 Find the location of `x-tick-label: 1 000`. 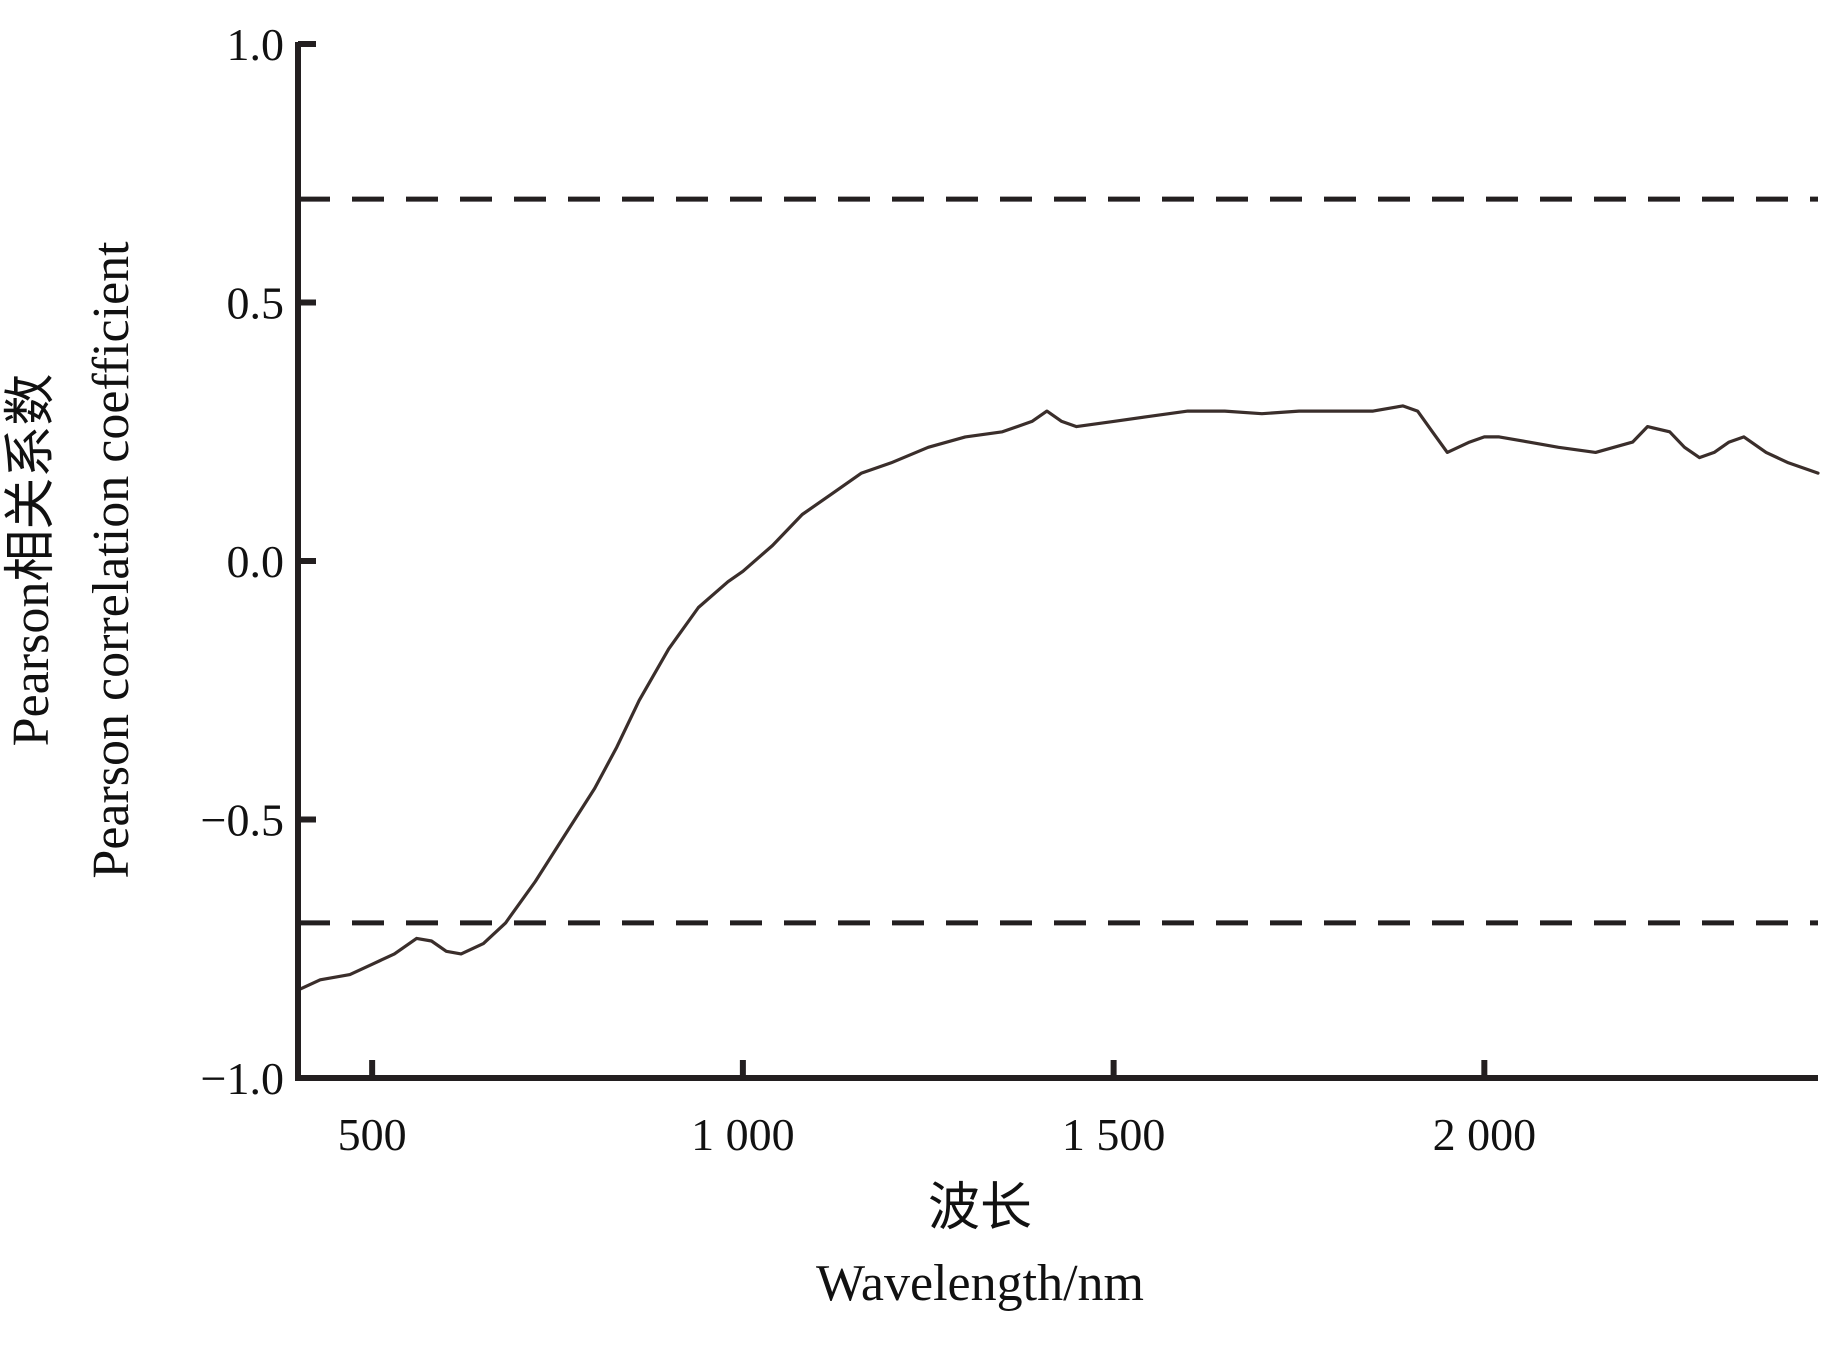

x-tick-label: 1 000 is located at coordinates (743, 1134).